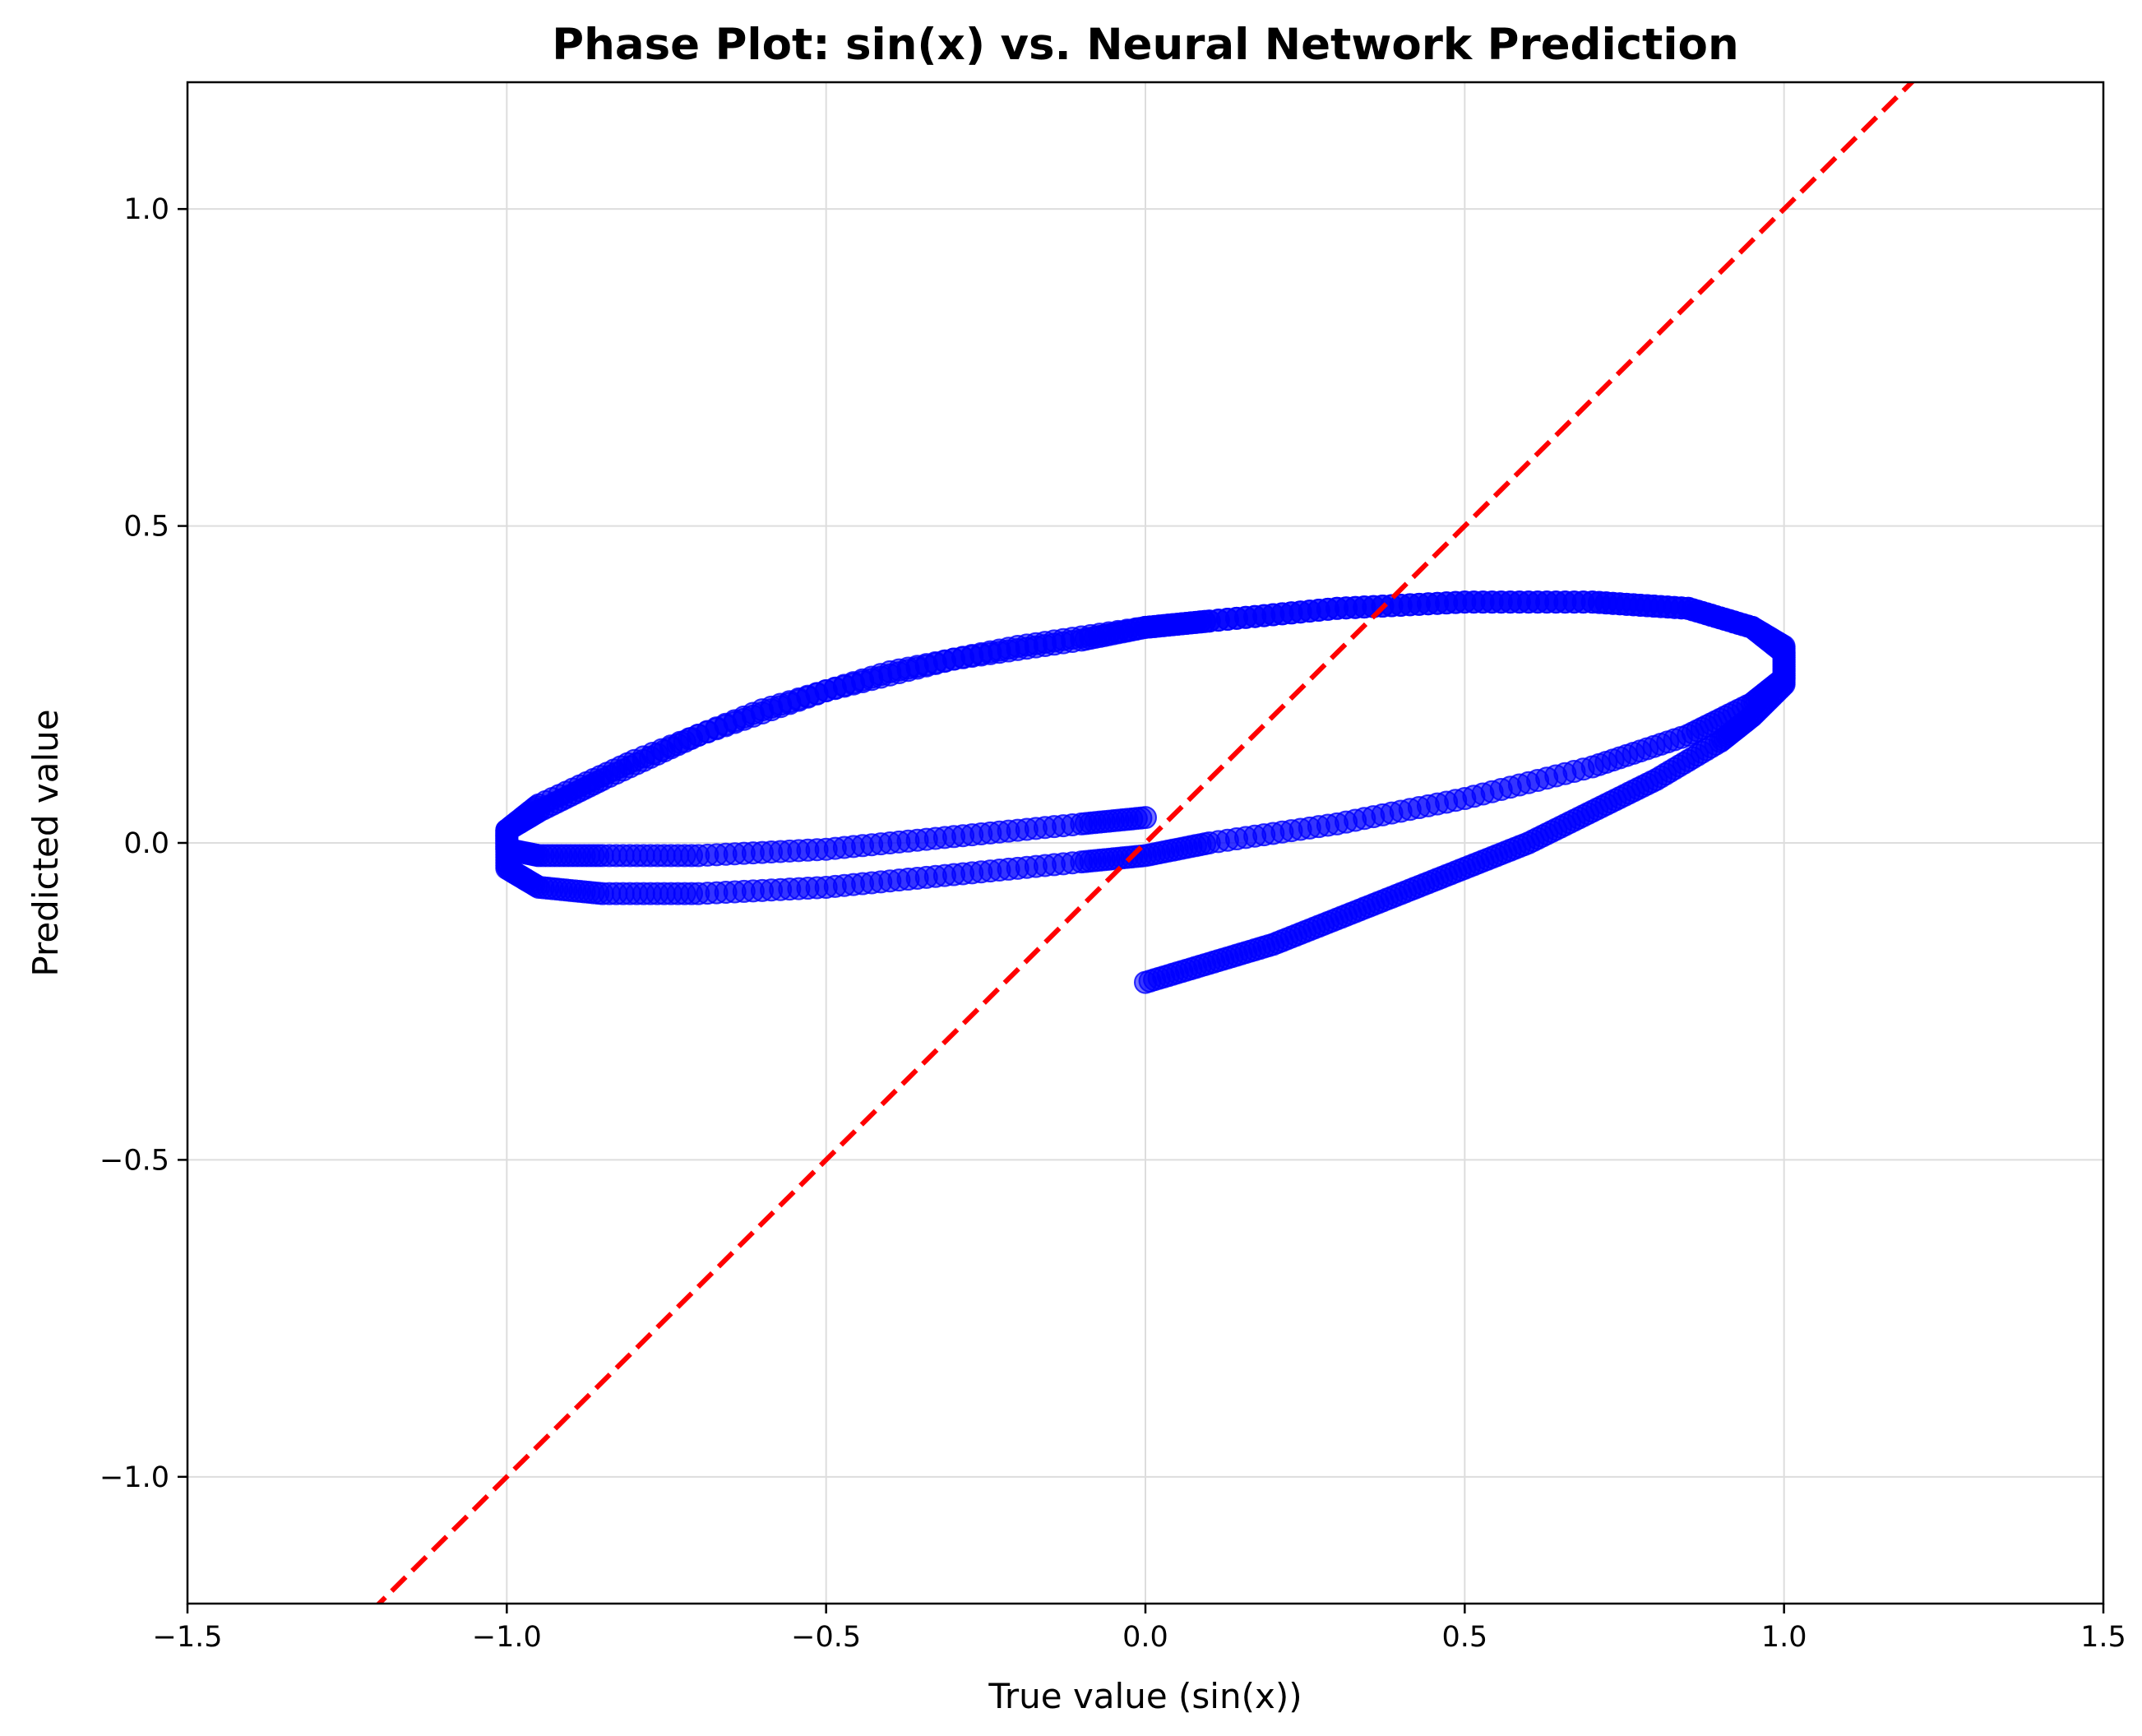  What do you see at coordinates (1145, 1696) in the screenshot?
I see `x-axis-label: True value (sin(x))` at bounding box center [1145, 1696].